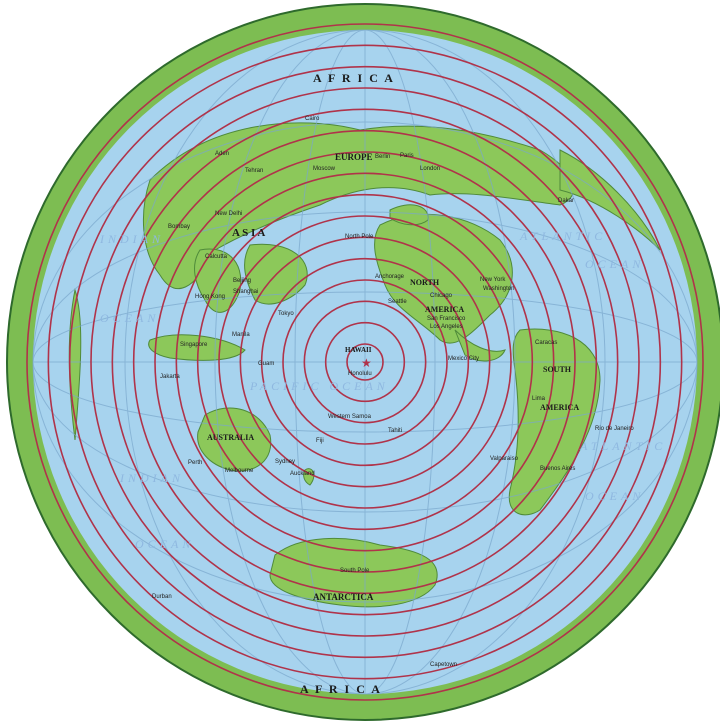  Describe the element at coordinates (350, 417) in the screenshot. I see `label-western-samoa: Western Samoa` at that location.